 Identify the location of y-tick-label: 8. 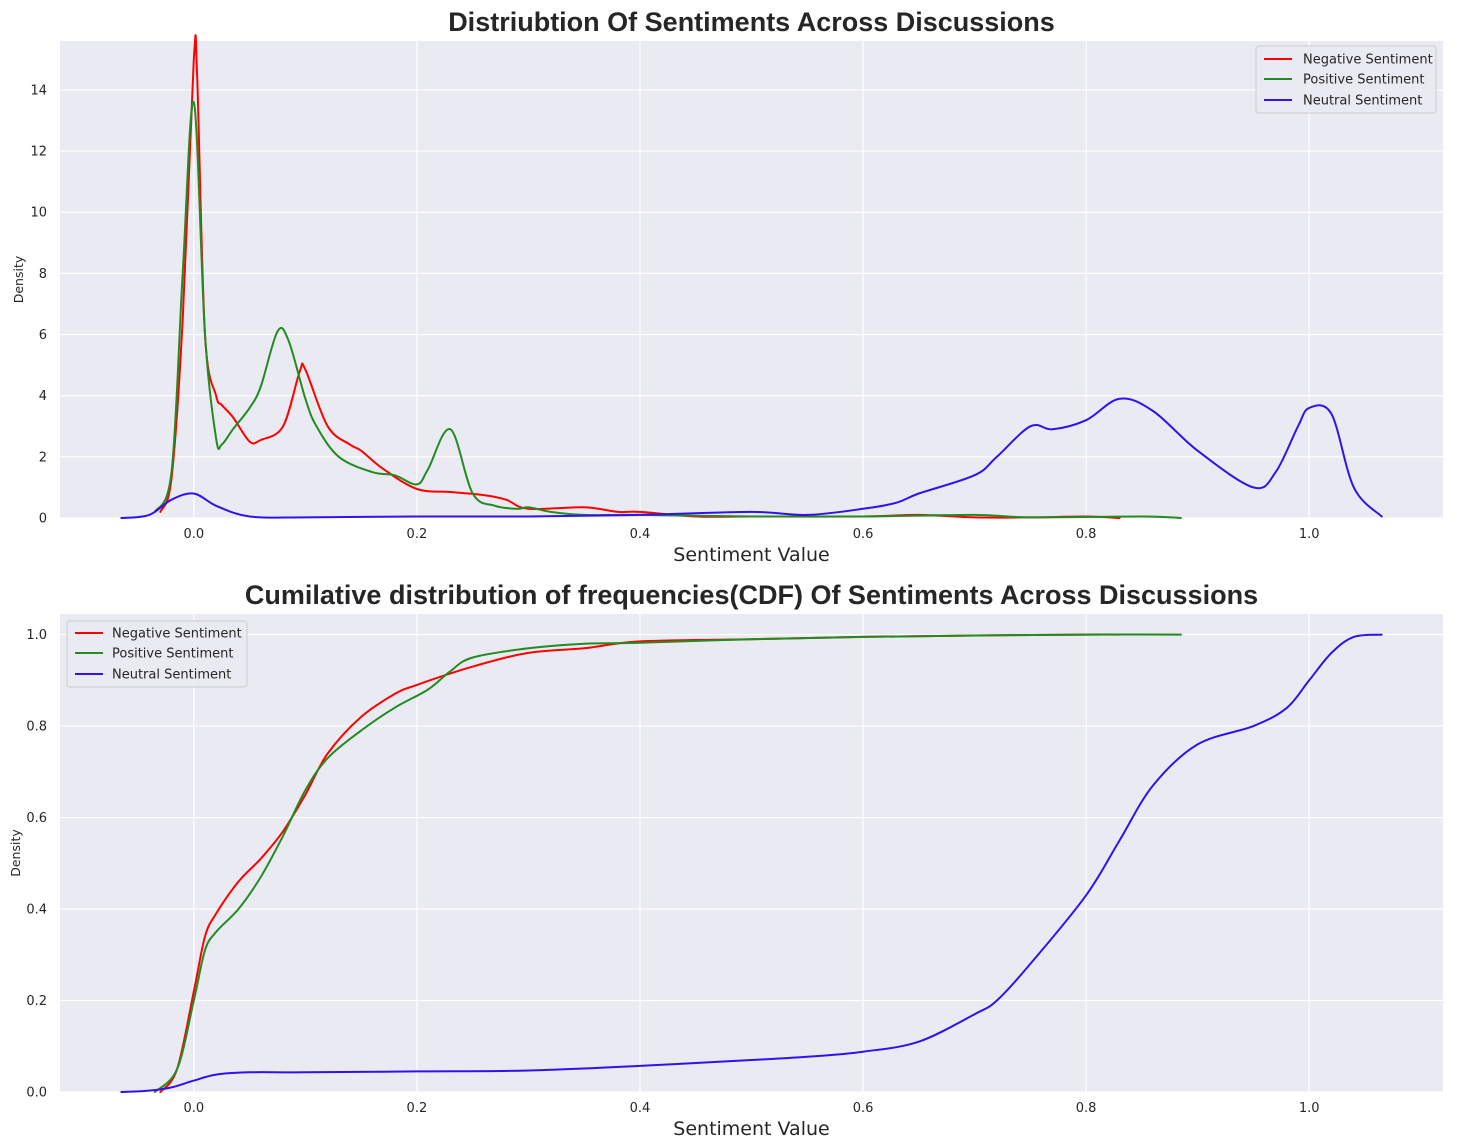
(43, 274).